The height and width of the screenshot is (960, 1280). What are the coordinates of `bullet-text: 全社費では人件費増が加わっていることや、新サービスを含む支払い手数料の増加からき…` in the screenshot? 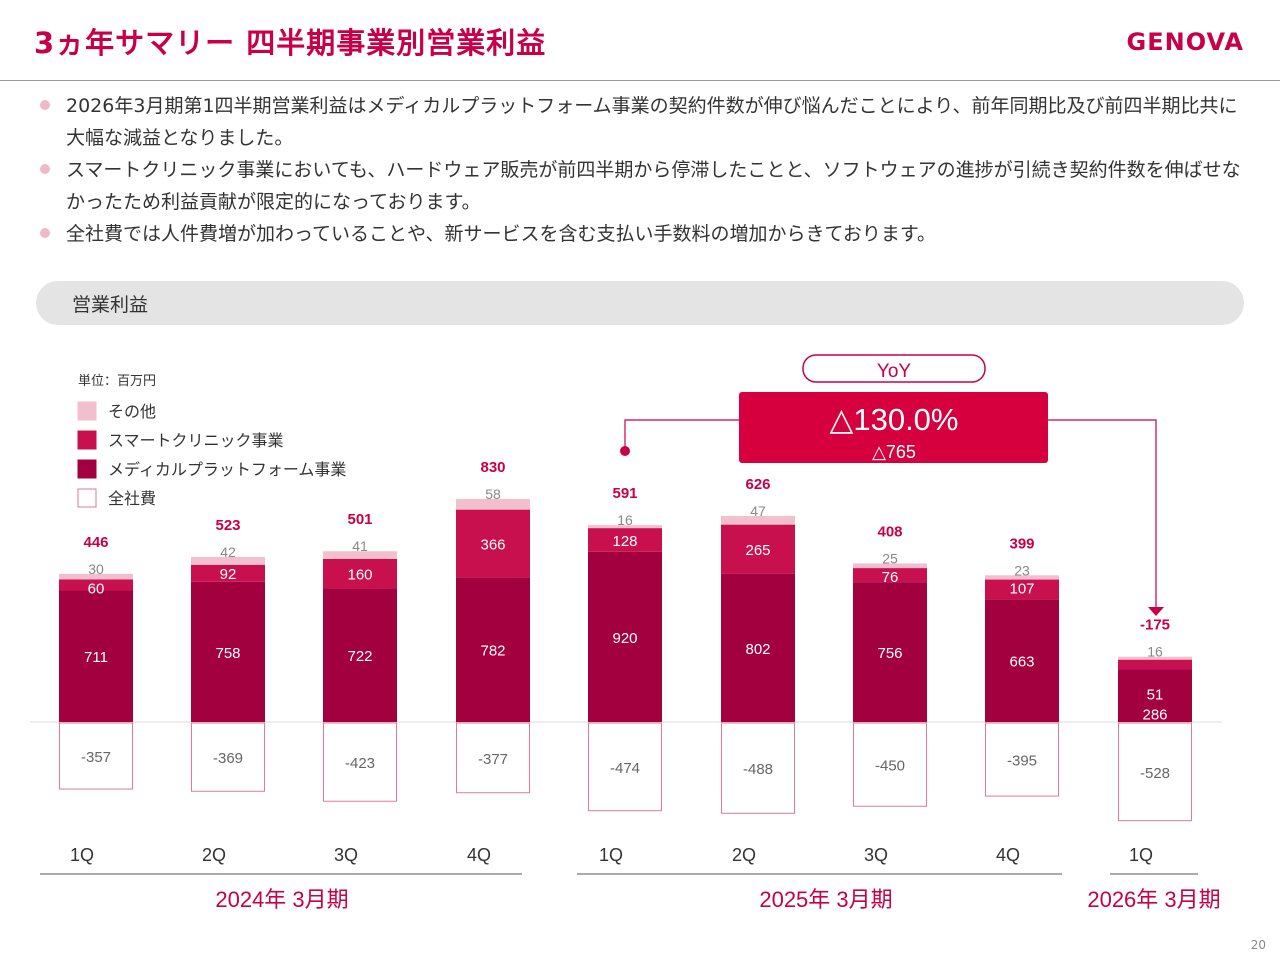 It's located at (501, 234).